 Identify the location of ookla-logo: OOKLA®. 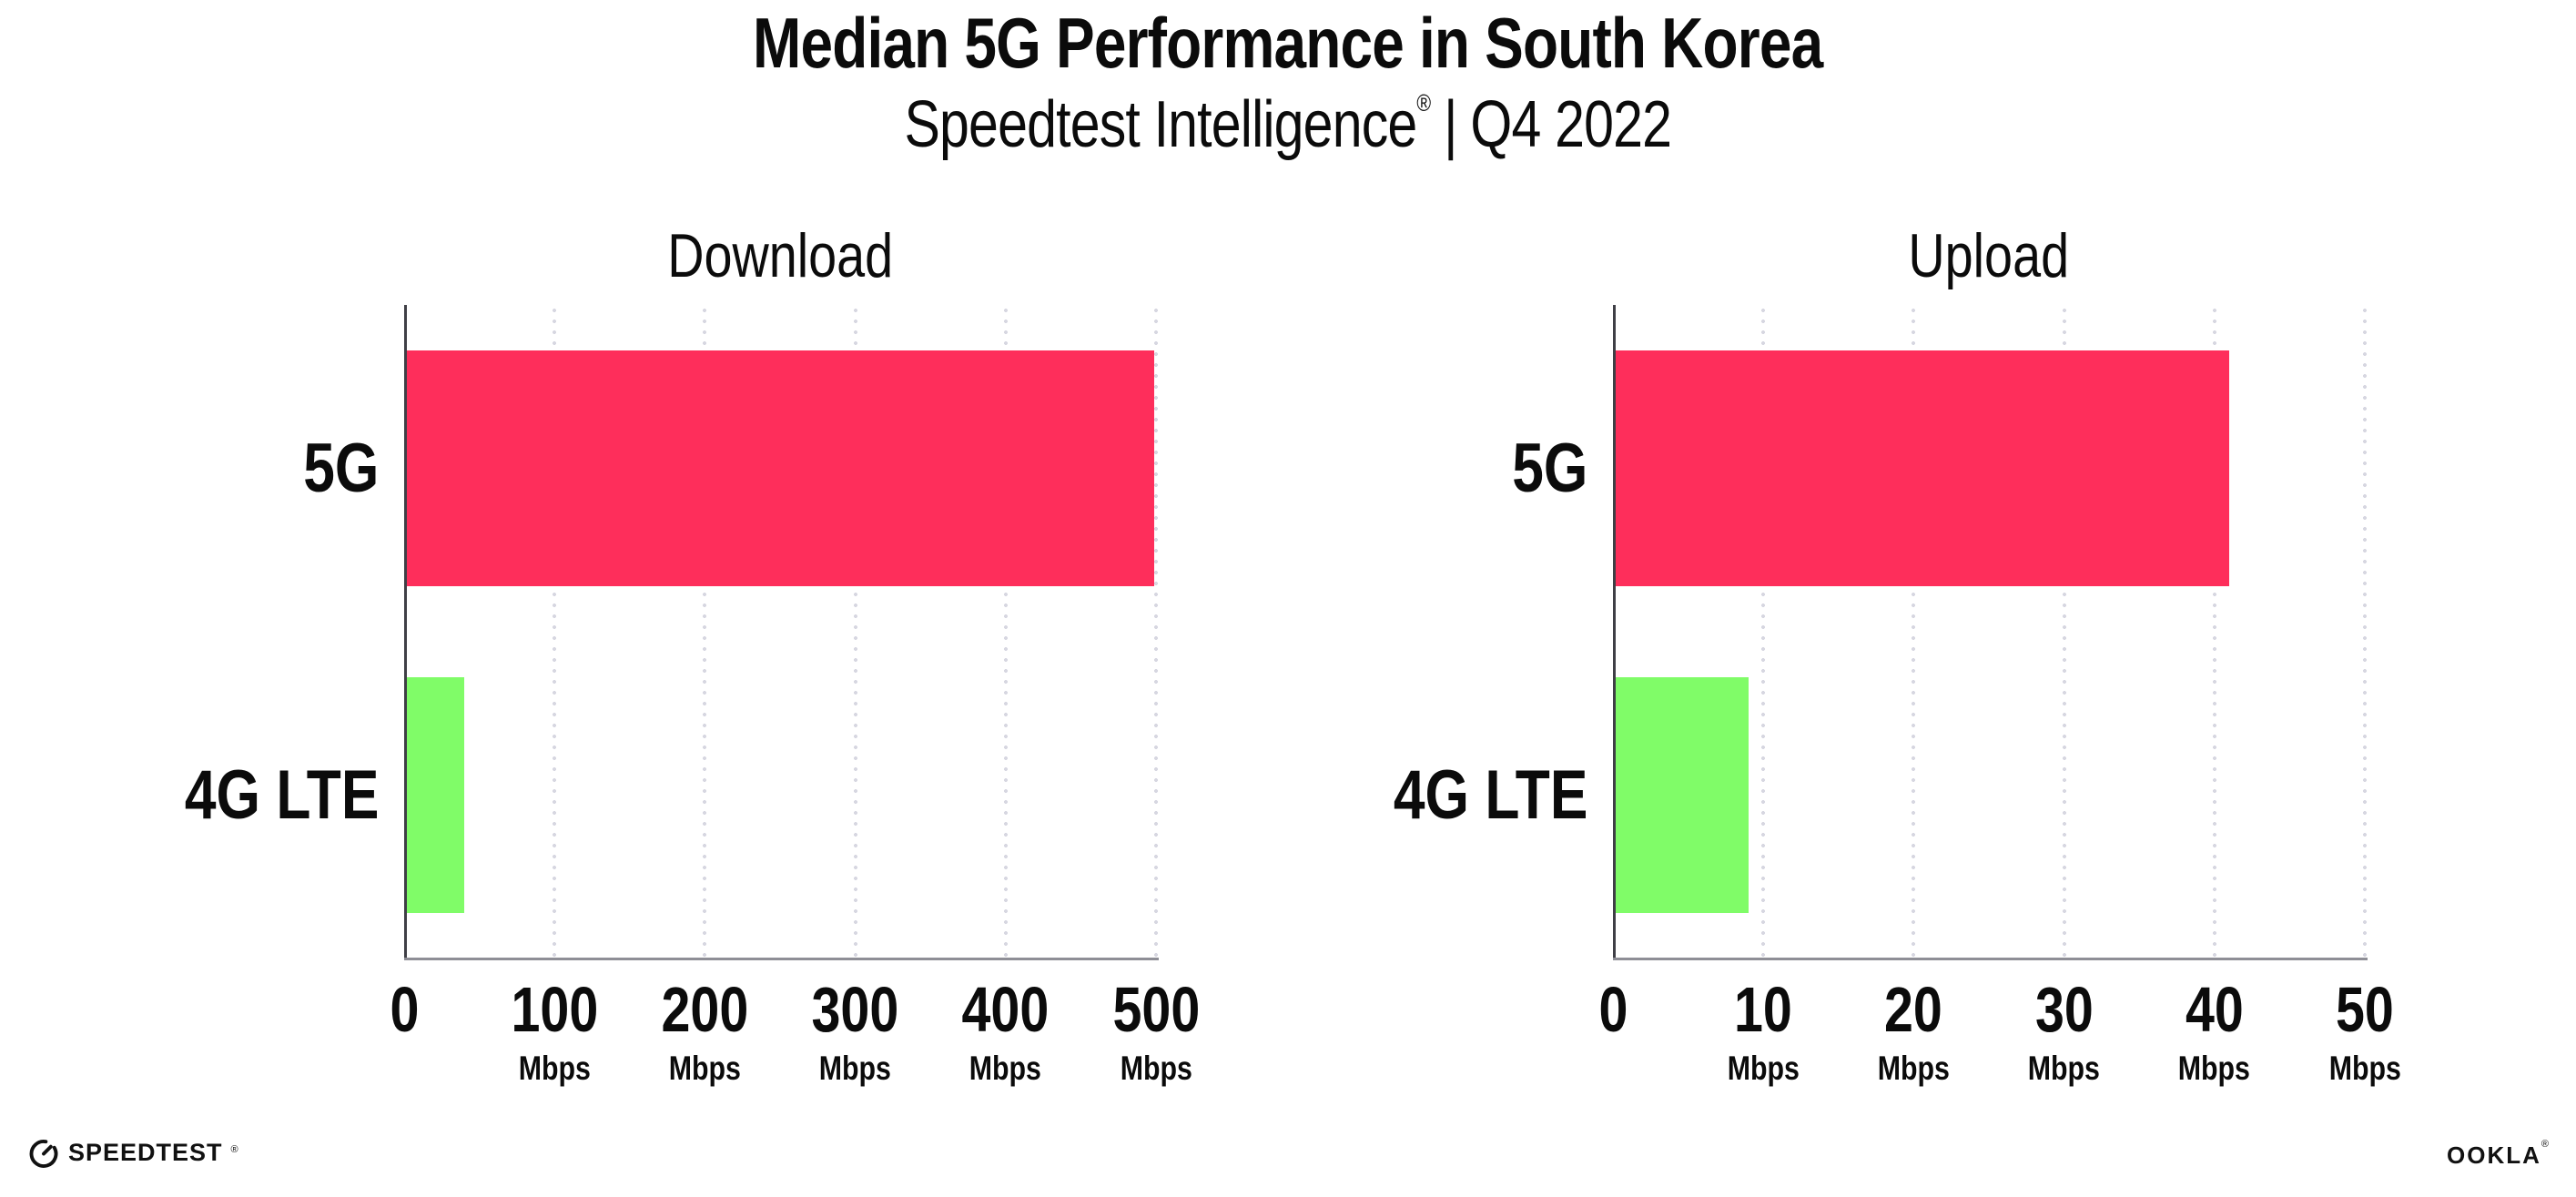
(2499, 1154).